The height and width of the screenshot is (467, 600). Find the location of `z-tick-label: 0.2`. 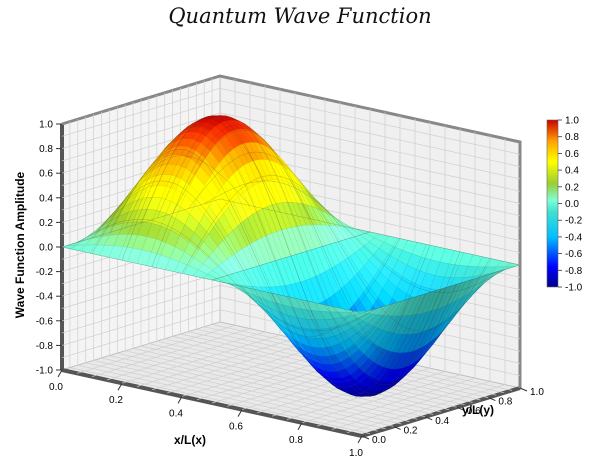

z-tick-label: 0.2 is located at coordinates (46, 223).